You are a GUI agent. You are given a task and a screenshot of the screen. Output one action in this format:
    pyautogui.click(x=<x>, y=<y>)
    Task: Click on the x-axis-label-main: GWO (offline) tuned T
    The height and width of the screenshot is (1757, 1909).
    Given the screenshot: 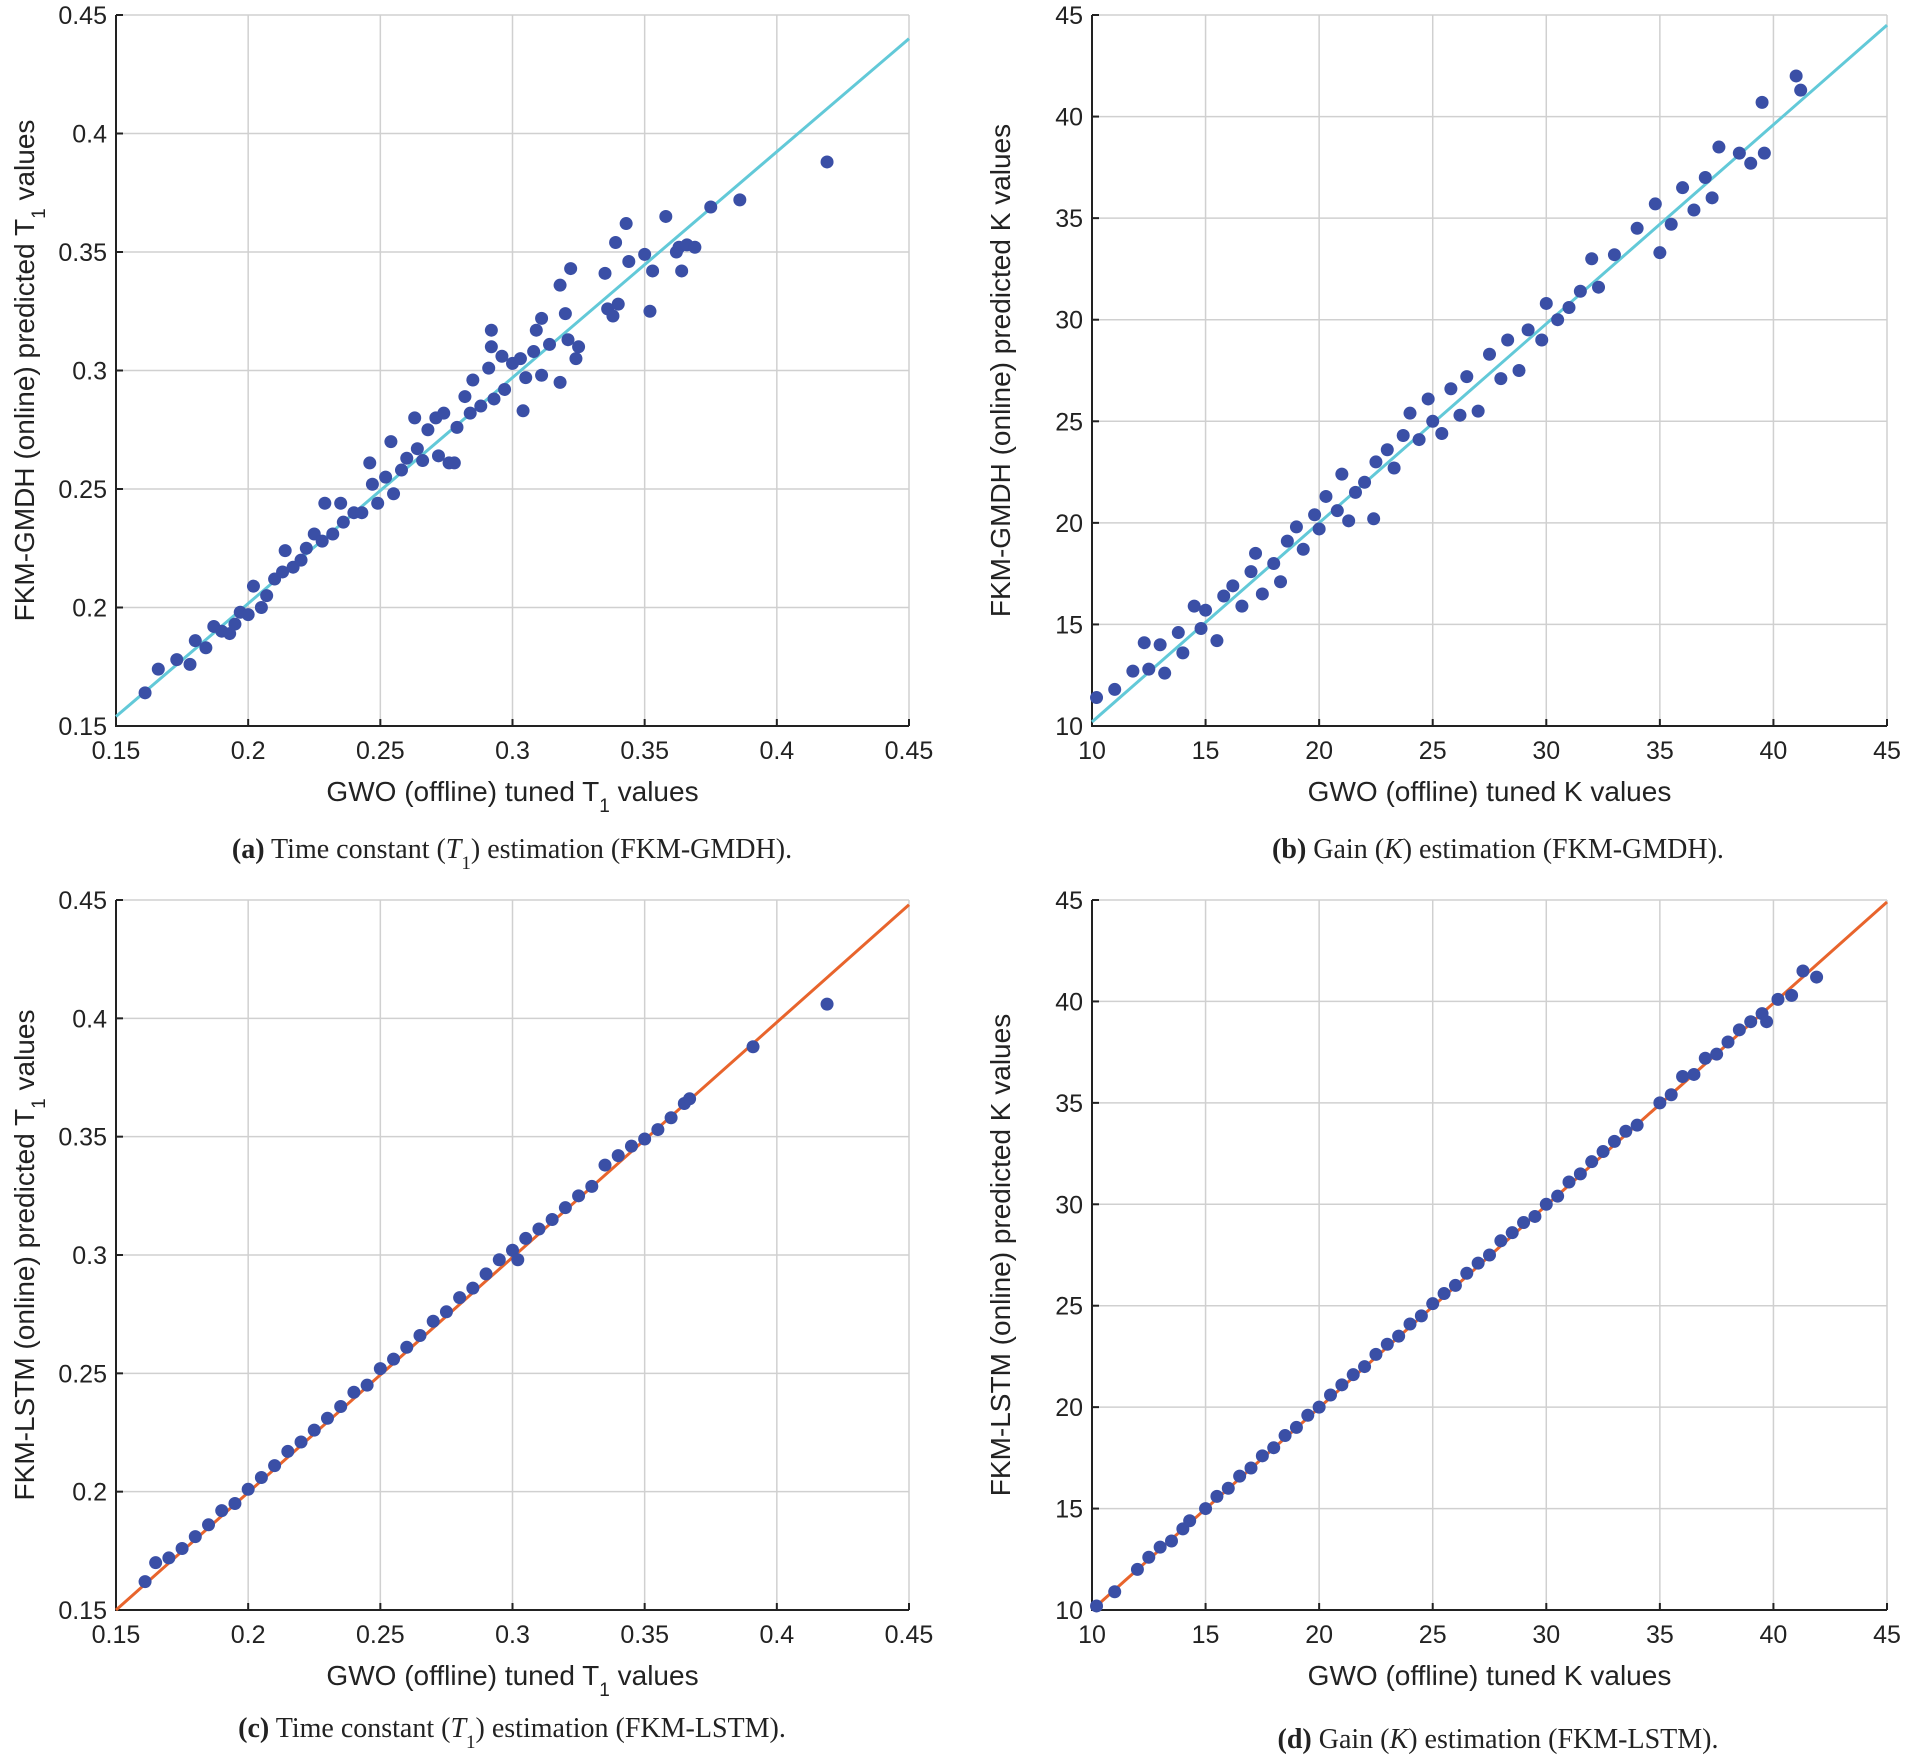 What is the action you would take?
    pyautogui.click(x=462, y=1675)
    